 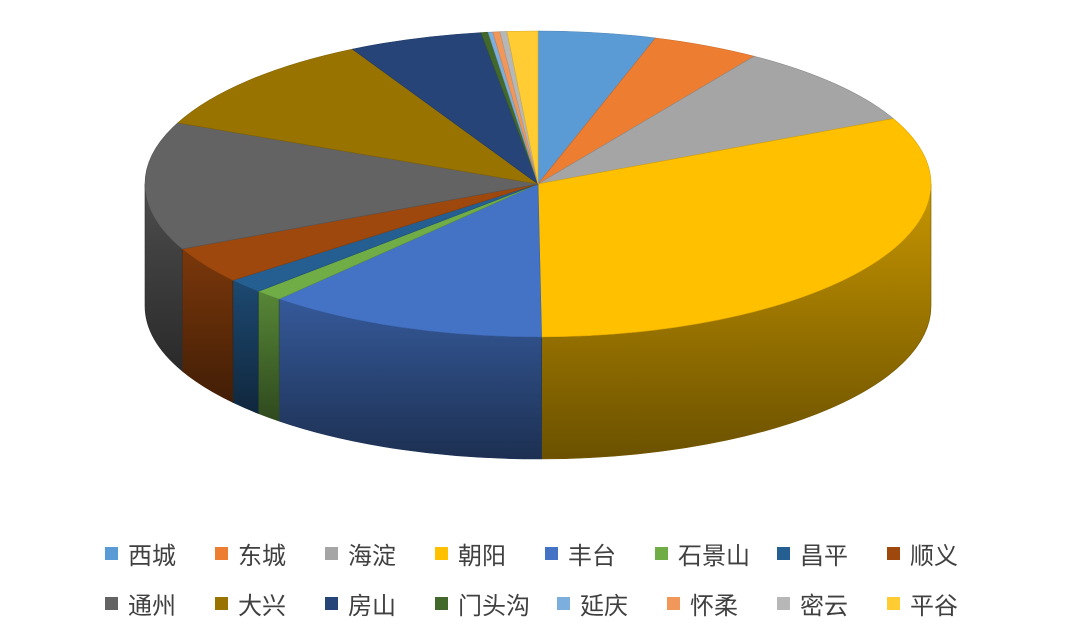 I want to click on legend-label: 大兴, so click(x=262, y=605).